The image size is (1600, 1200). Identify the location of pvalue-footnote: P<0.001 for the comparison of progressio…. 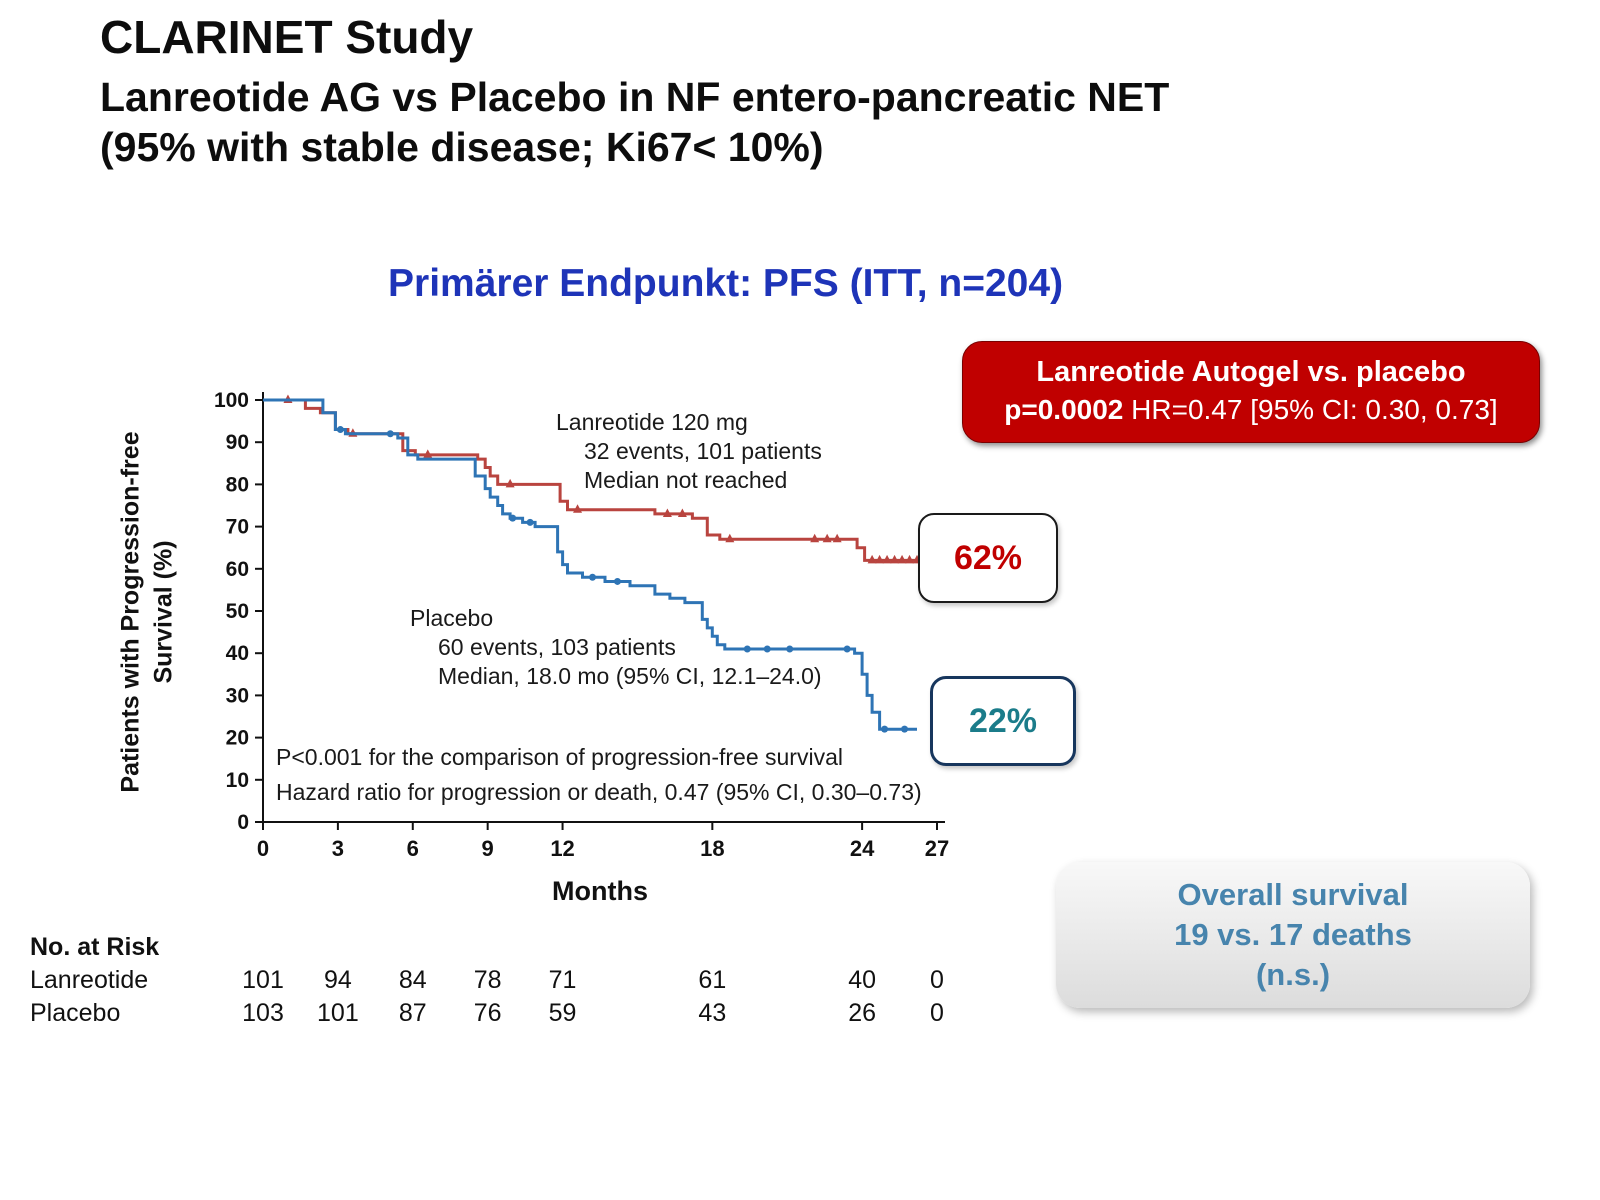
(599, 774).